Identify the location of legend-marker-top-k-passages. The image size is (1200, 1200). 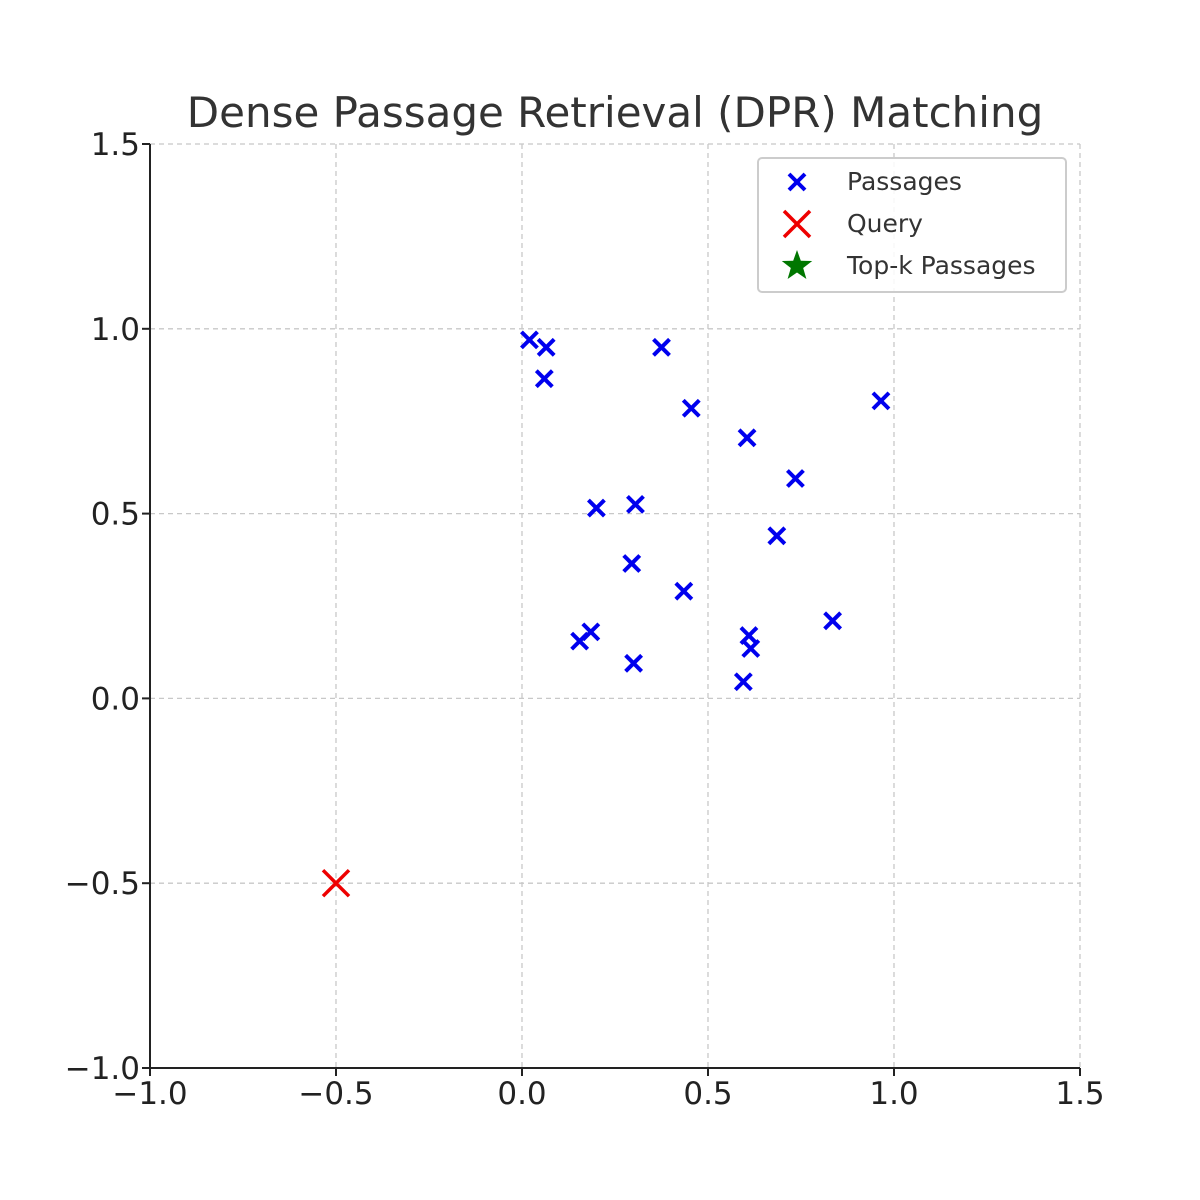
(797, 264).